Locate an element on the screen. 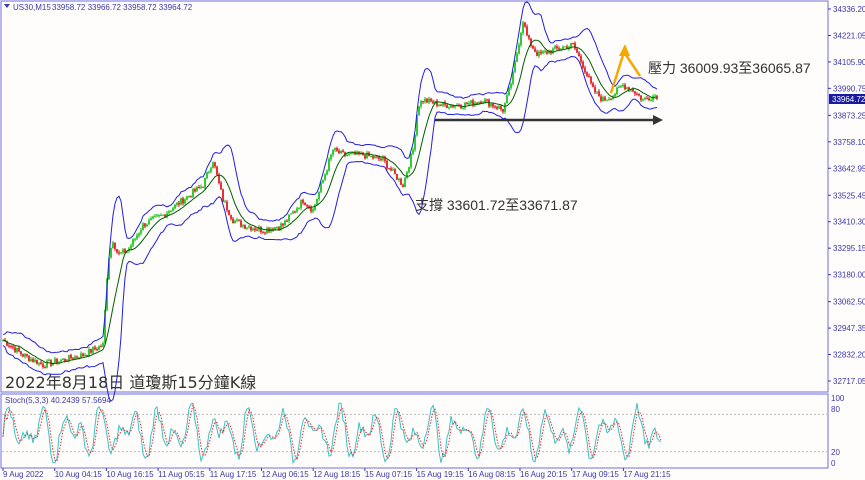 Image resolution: width=865 pixels, height=480 pixels. support-arrowhead-icon is located at coordinates (658, 120).